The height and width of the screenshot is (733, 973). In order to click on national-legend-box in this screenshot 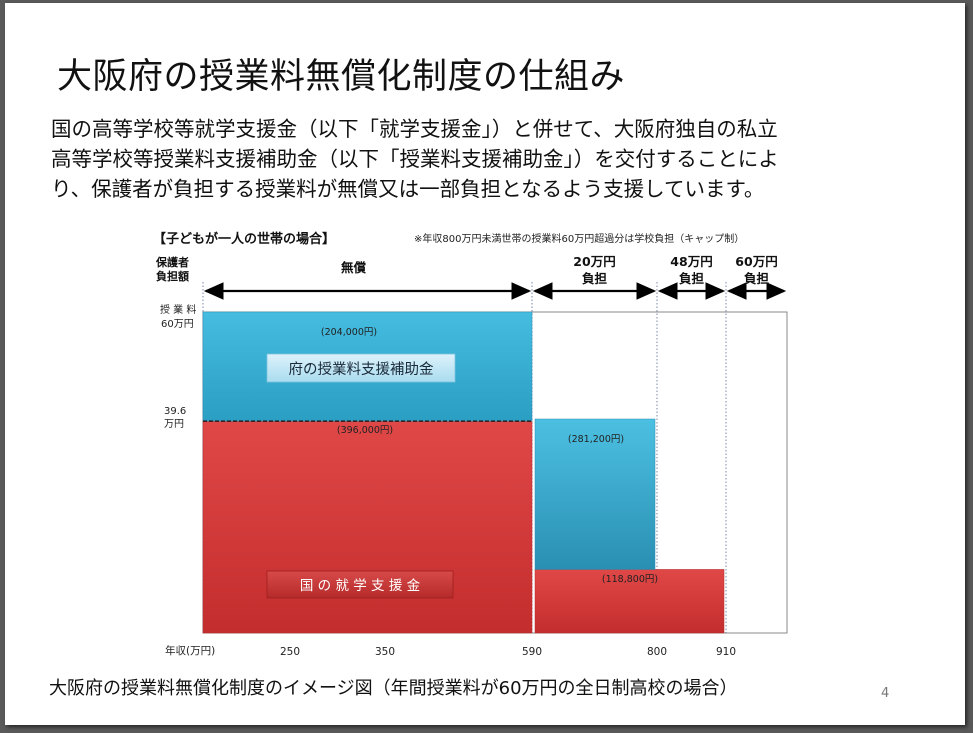, I will do `click(360, 584)`.